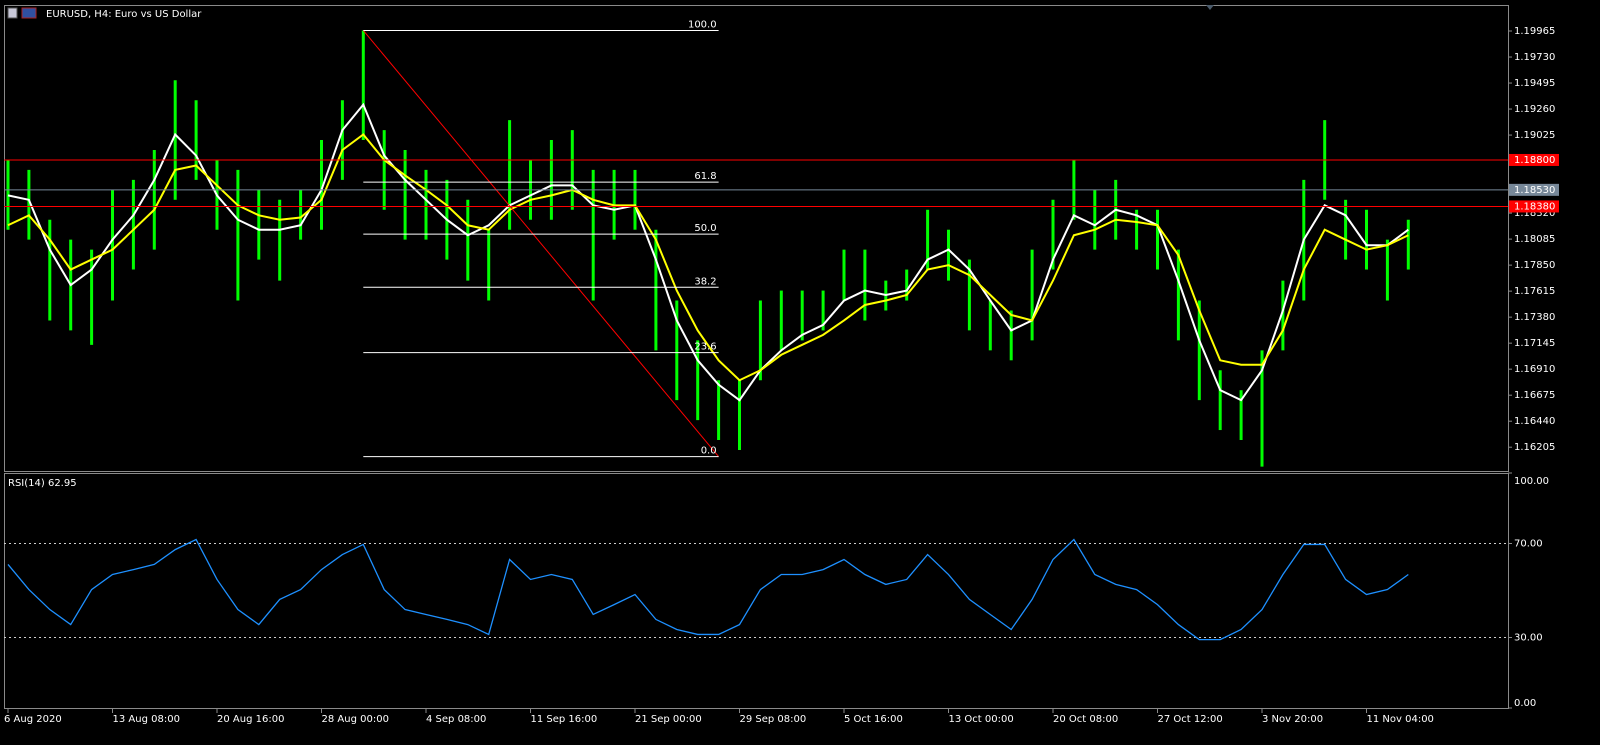  I want to click on fib-label: 0.0, so click(709, 451).